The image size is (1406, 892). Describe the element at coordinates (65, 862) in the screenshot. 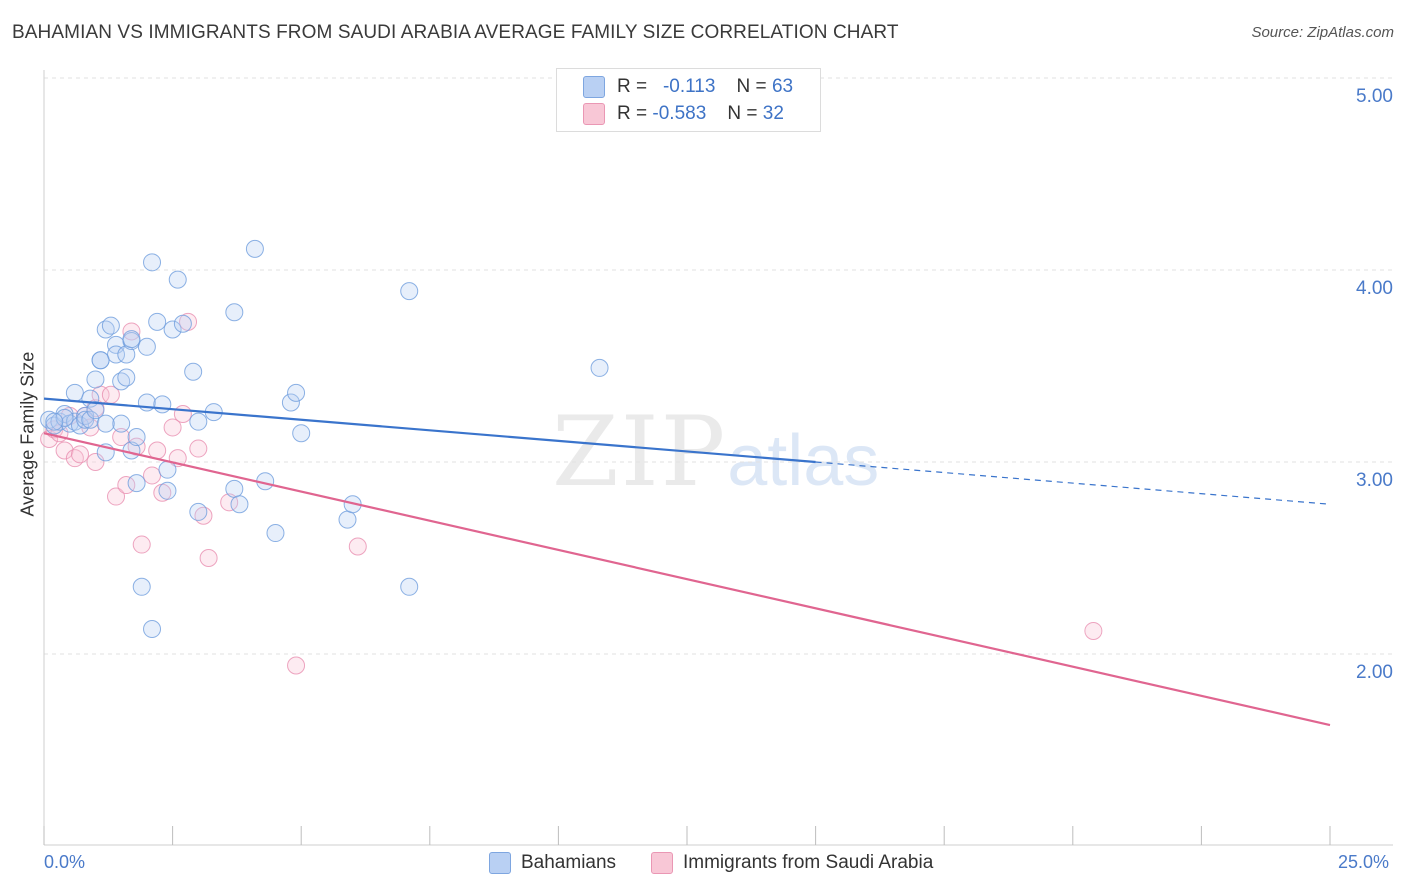

I see `x-tick-label-min: 0.0%` at that location.